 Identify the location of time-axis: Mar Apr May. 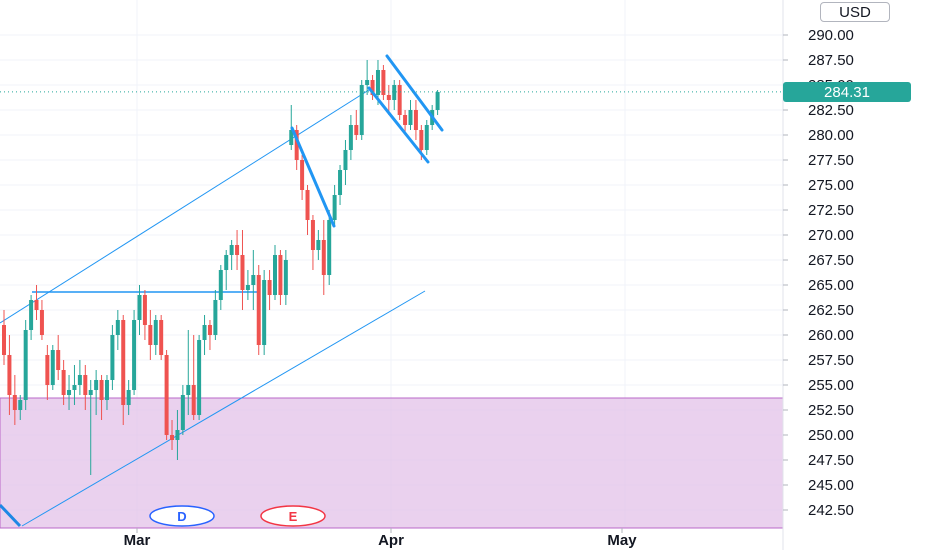
(381, 538).